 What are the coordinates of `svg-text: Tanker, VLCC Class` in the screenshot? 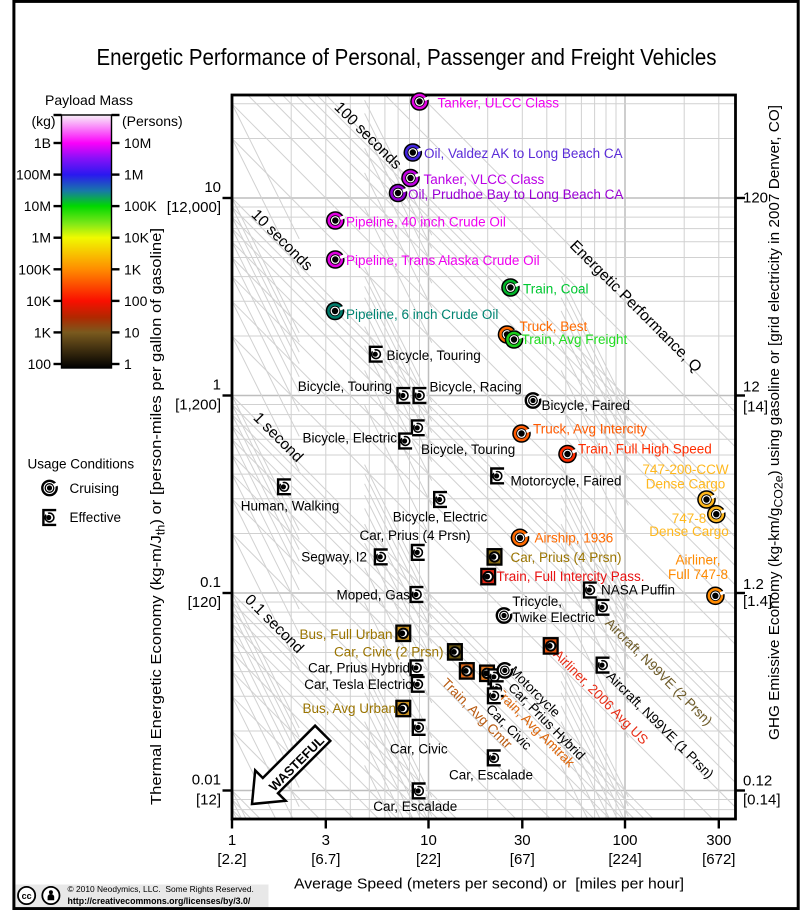 It's located at (484, 179).